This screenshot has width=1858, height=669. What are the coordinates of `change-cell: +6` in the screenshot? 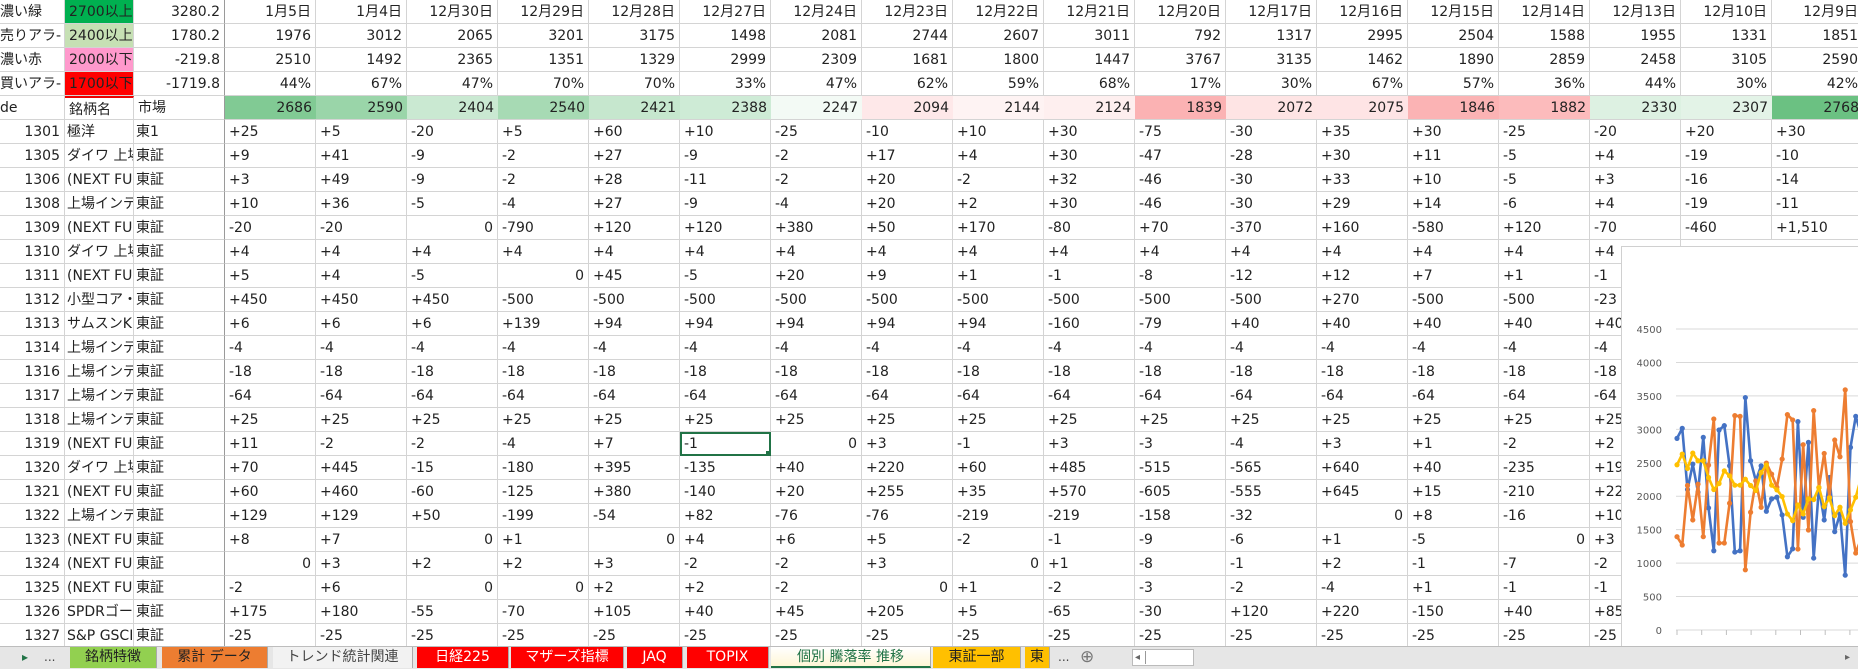 It's located at (452, 324).